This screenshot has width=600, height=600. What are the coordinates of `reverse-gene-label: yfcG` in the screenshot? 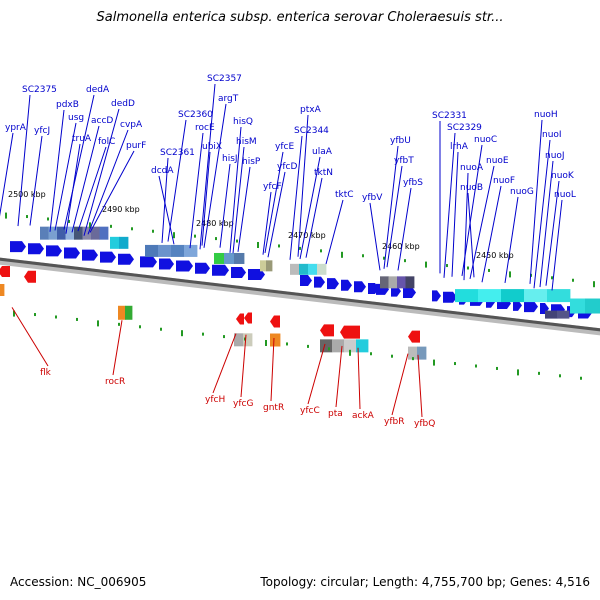 It's located at (243, 404).